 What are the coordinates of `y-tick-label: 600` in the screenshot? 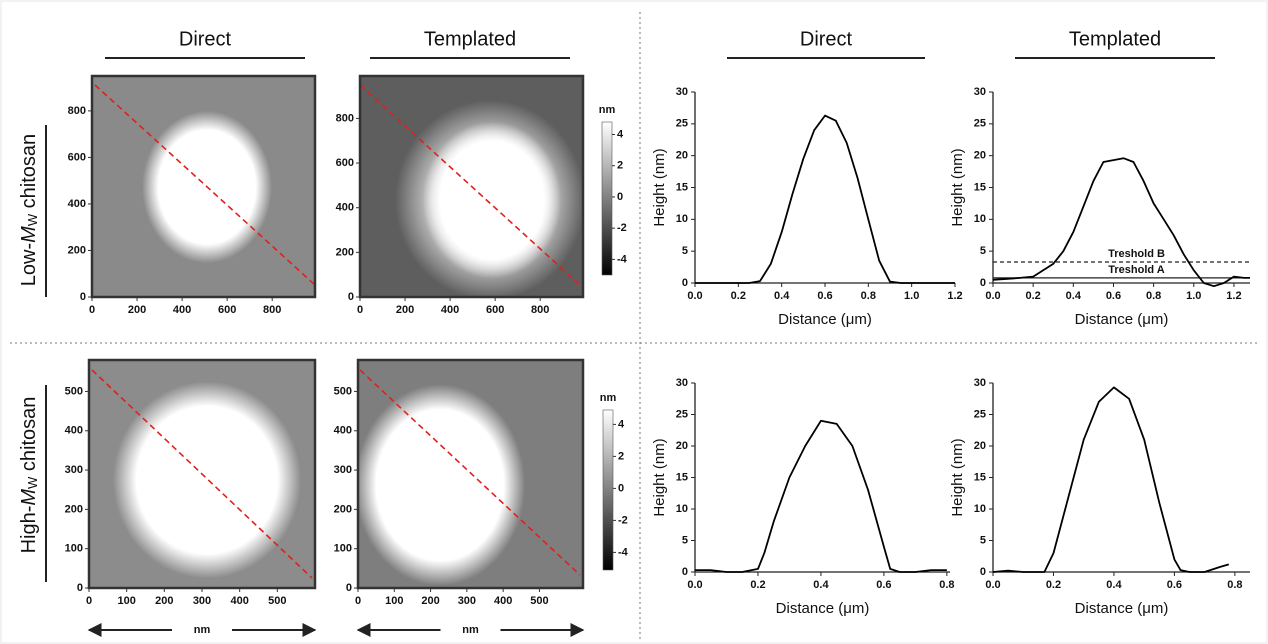 It's located at (345, 163).